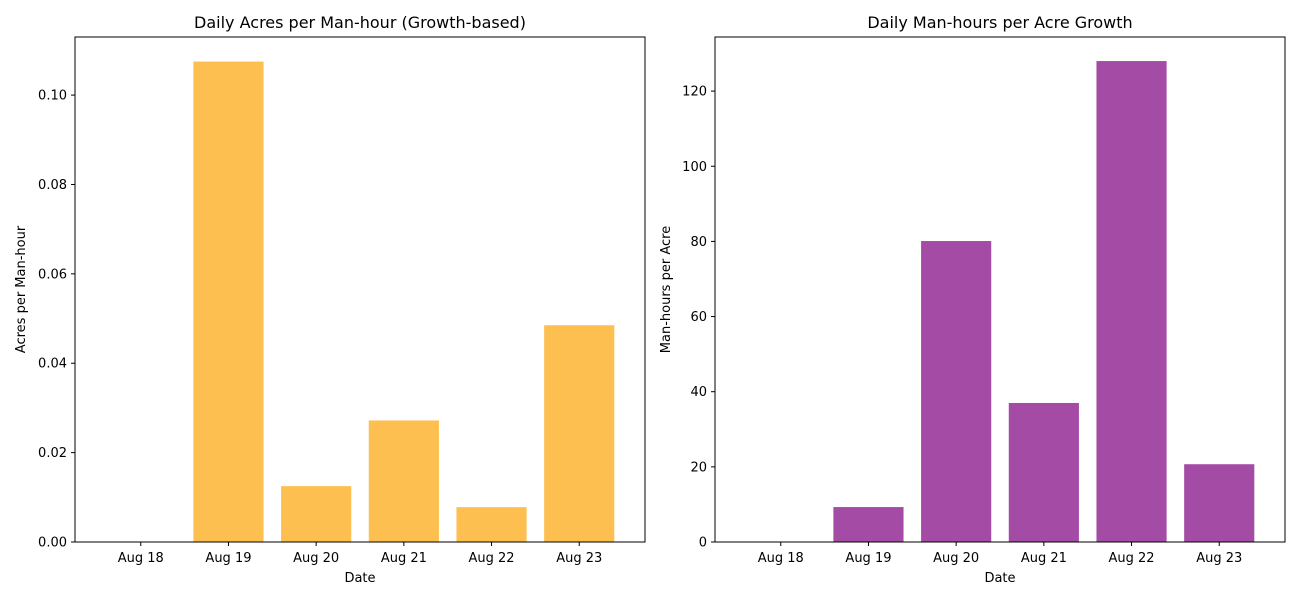  What do you see at coordinates (694, 167) in the screenshot?
I see `y-tick-label: 100` at bounding box center [694, 167].